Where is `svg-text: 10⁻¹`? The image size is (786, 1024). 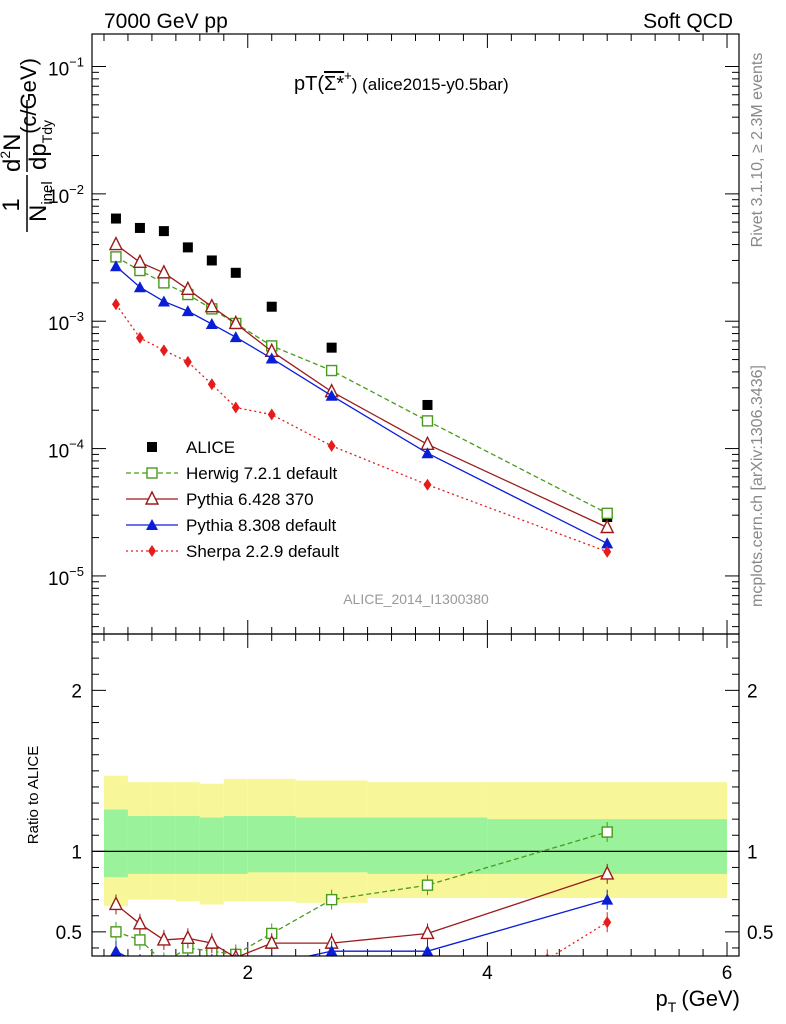 svg-text: 10⁻¹ is located at coordinates (66, 68).